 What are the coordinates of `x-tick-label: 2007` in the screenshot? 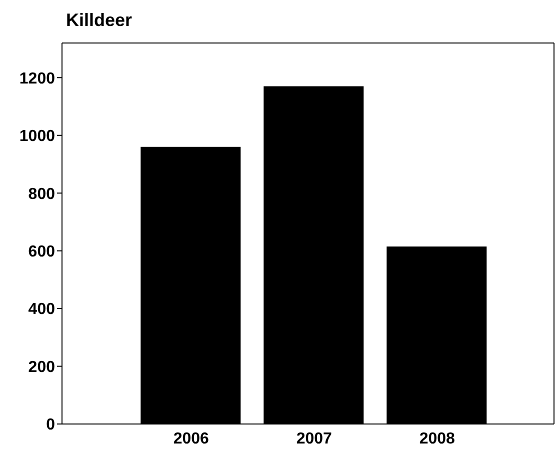 It's located at (314, 439).